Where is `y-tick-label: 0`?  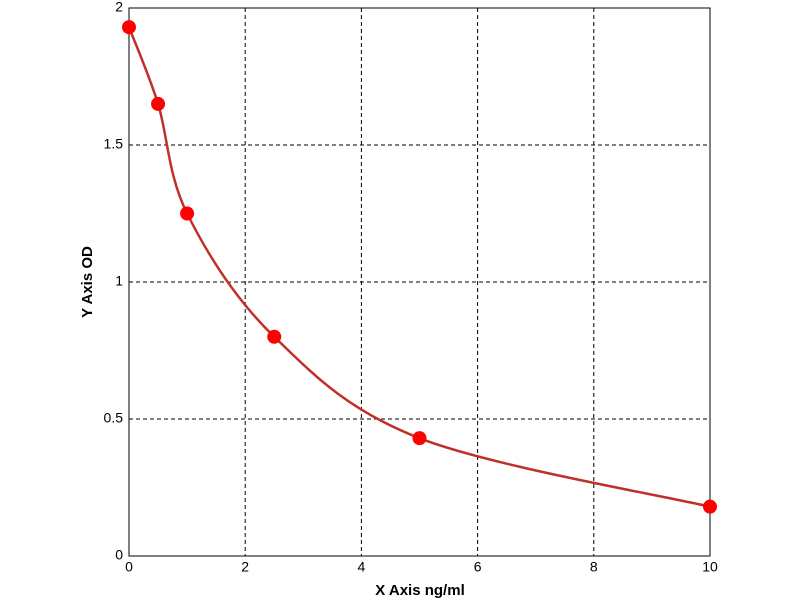
y-tick-label: 0 is located at coordinates (119, 555).